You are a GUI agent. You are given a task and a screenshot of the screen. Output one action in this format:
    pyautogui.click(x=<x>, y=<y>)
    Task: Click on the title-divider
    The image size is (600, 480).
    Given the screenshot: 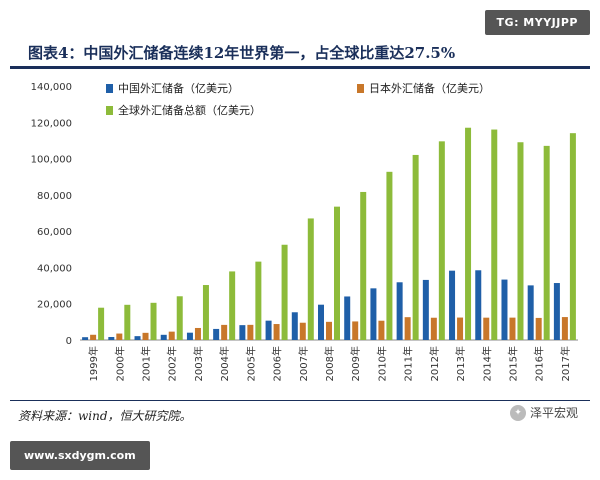 What is the action you would take?
    pyautogui.click(x=300, y=67)
    